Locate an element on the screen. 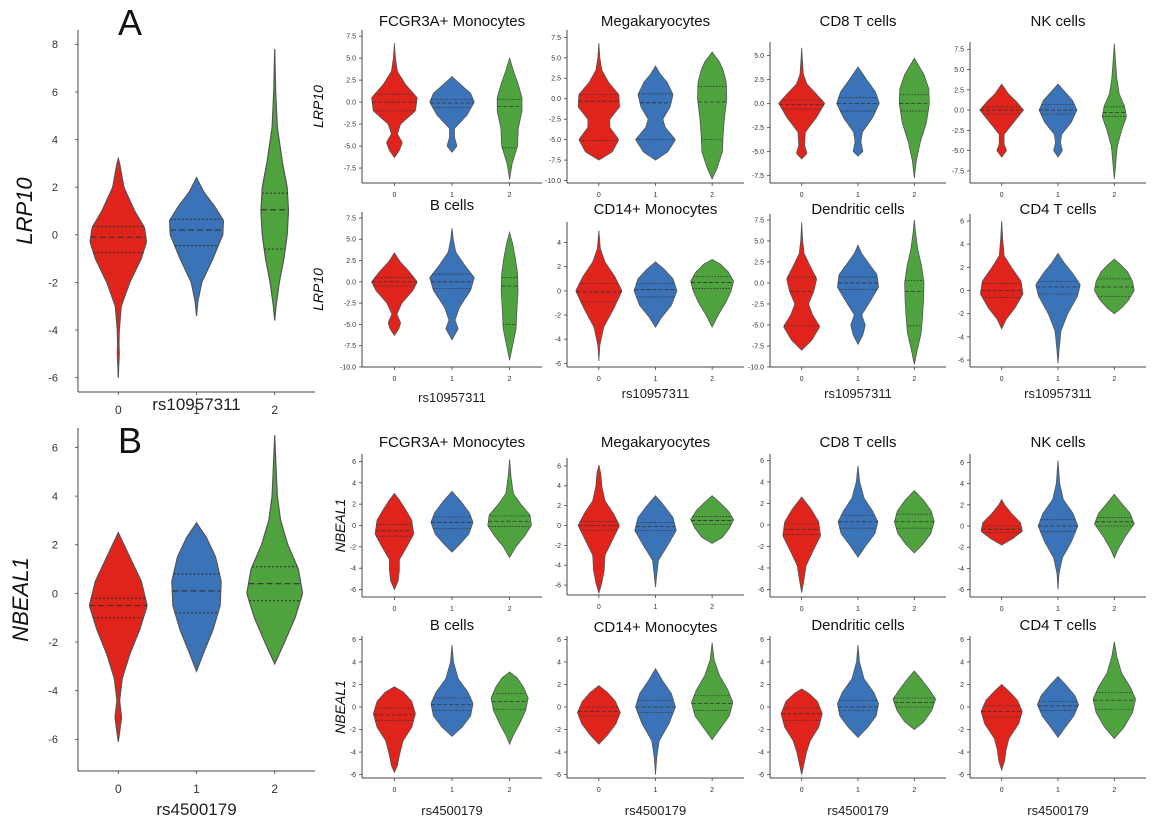 Image resolution: width=1160 pixels, height=839 pixels. y-tick-label: 8 is located at coordinates (55, 45).